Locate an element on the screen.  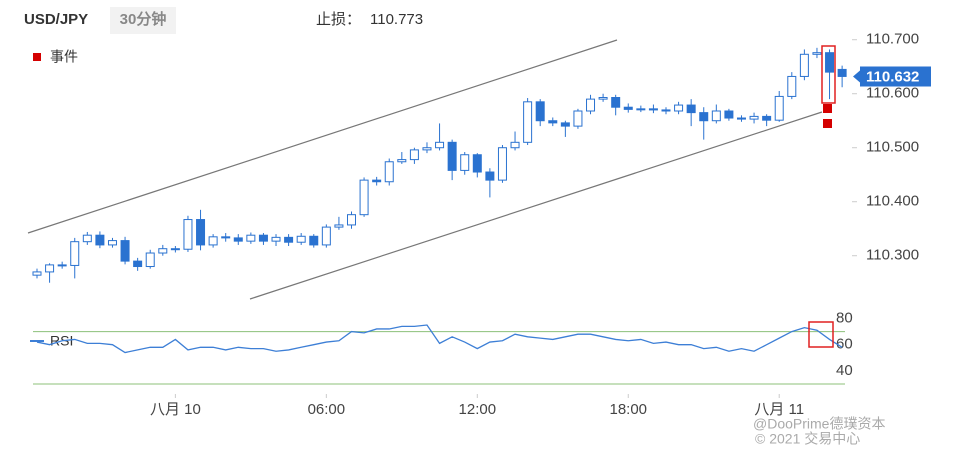
stop-loss-label: 止损： is located at coordinates (338, 19).